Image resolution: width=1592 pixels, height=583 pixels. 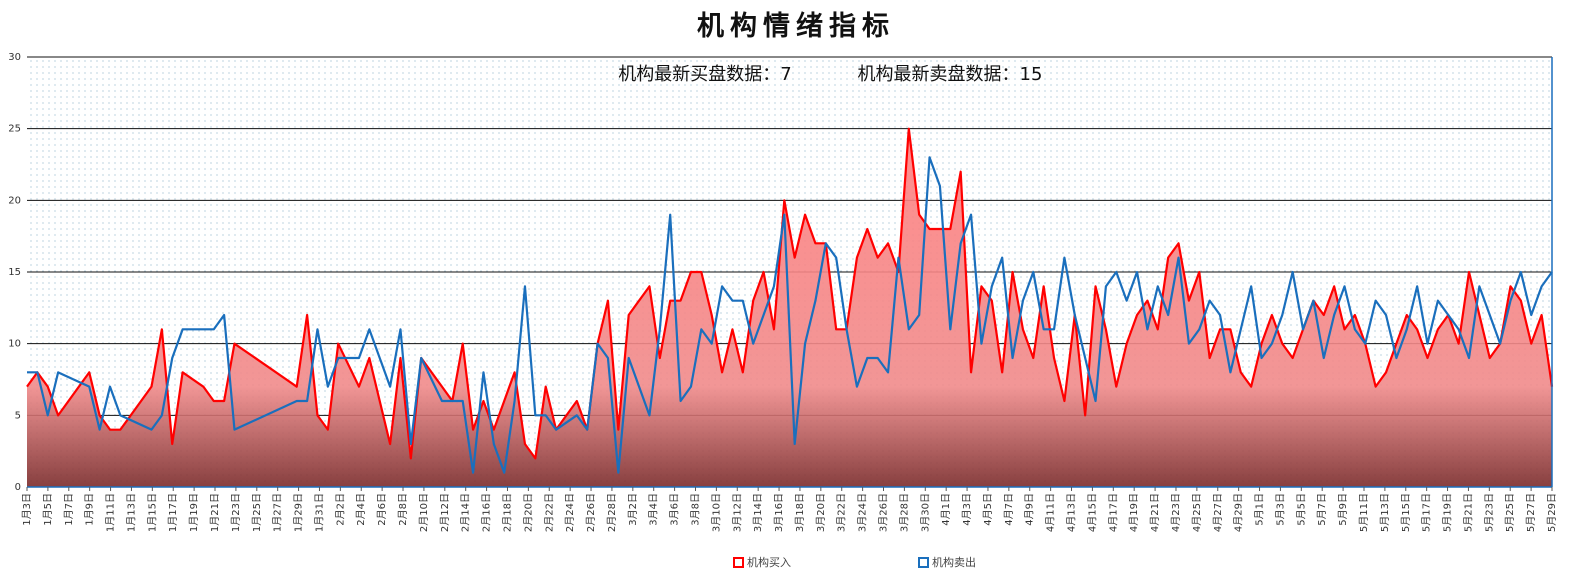 What do you see at coordinates (48, 509) in the screenshot?
I see `x-tick-label: 1月5日` at bounding box center [48, 509].